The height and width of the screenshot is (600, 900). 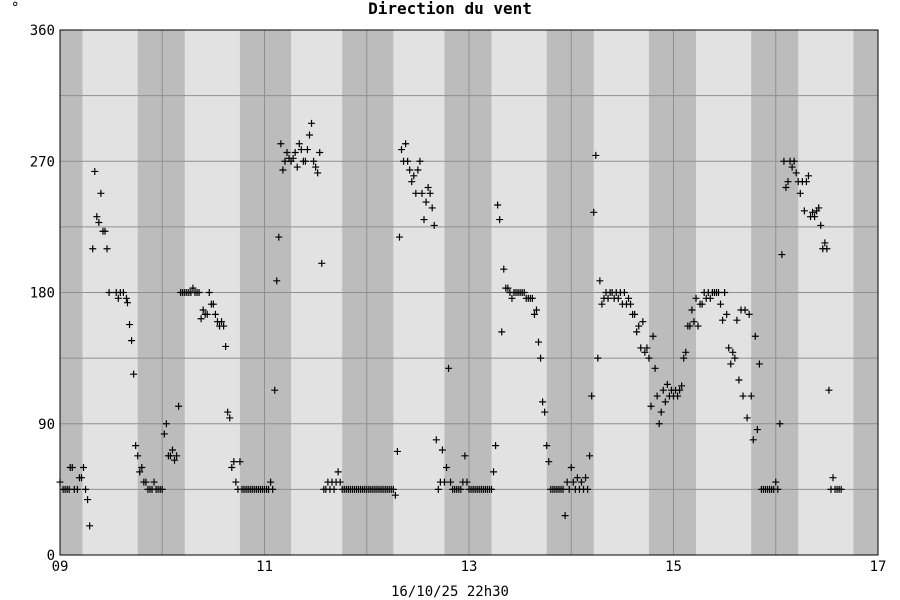 I want to click on y-tick-label: 0, so click(x=51, y=556).